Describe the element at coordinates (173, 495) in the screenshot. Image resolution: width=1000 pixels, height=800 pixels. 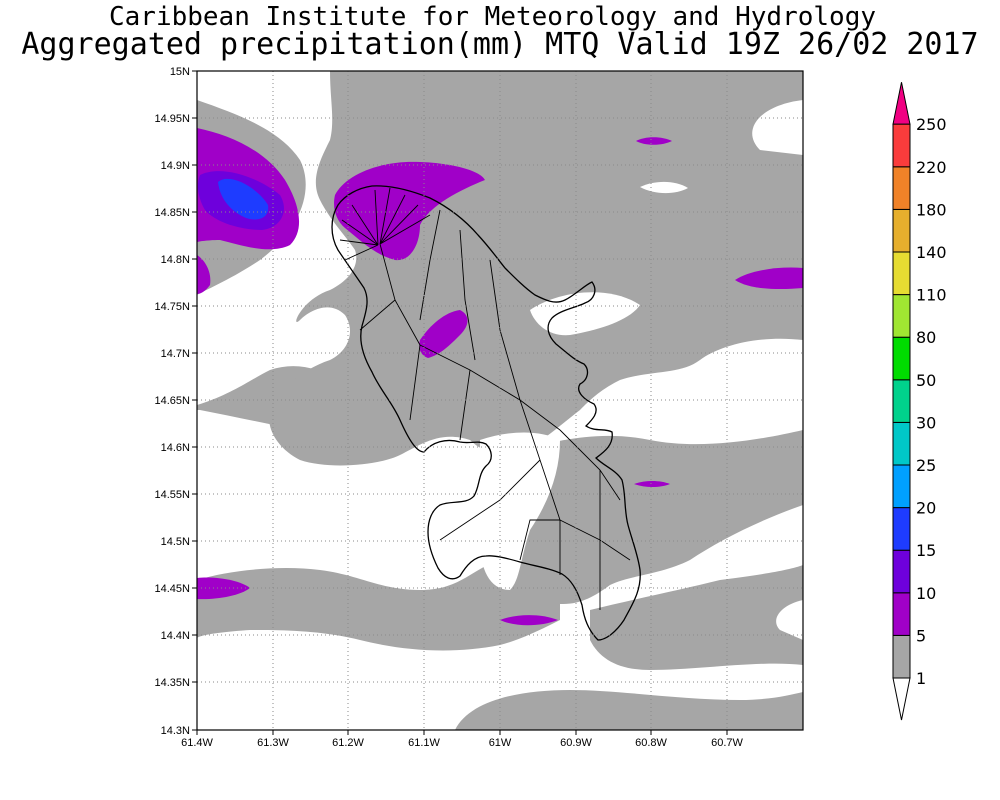
I see `lat-tick-label: 14.55N` at that location.